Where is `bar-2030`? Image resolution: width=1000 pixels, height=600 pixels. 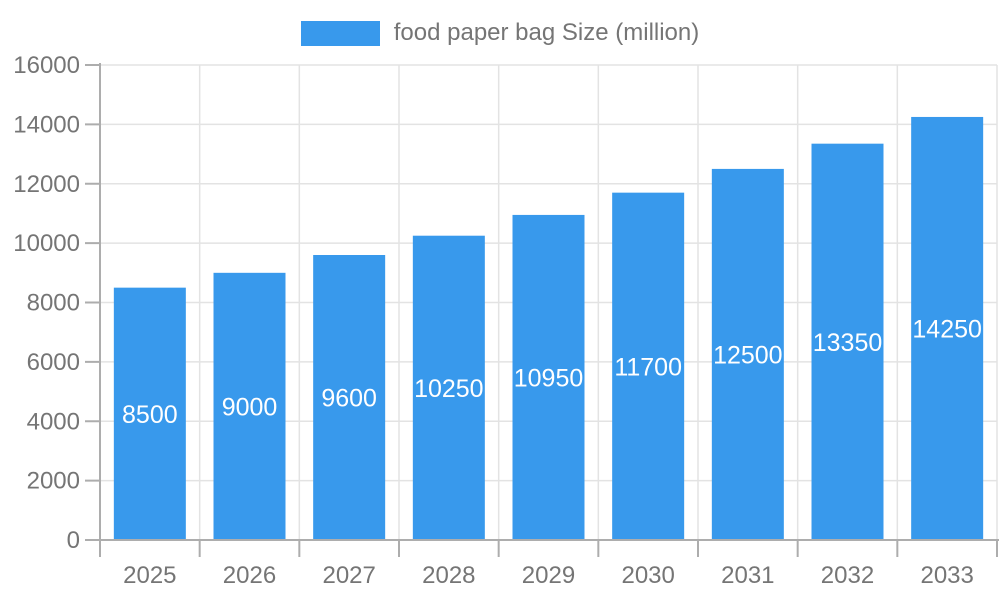
bar-2030 is located at coordinates (648, 366).